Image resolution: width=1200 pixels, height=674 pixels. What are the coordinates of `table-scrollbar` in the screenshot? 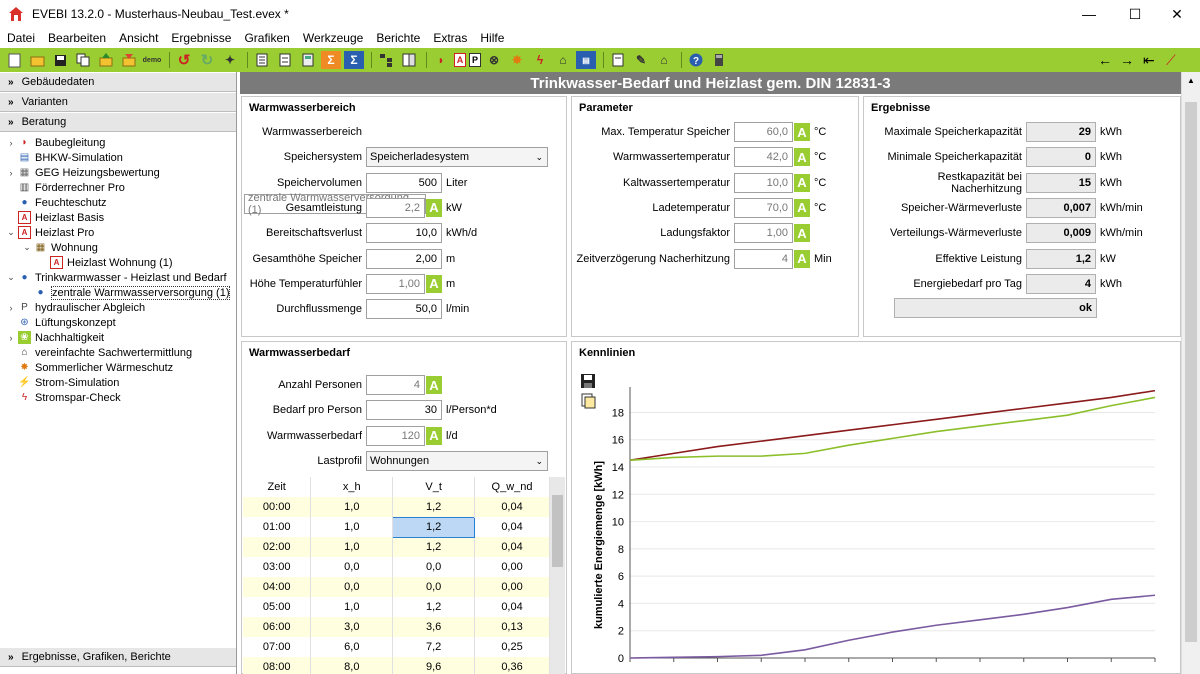 It's located at (557, 575).